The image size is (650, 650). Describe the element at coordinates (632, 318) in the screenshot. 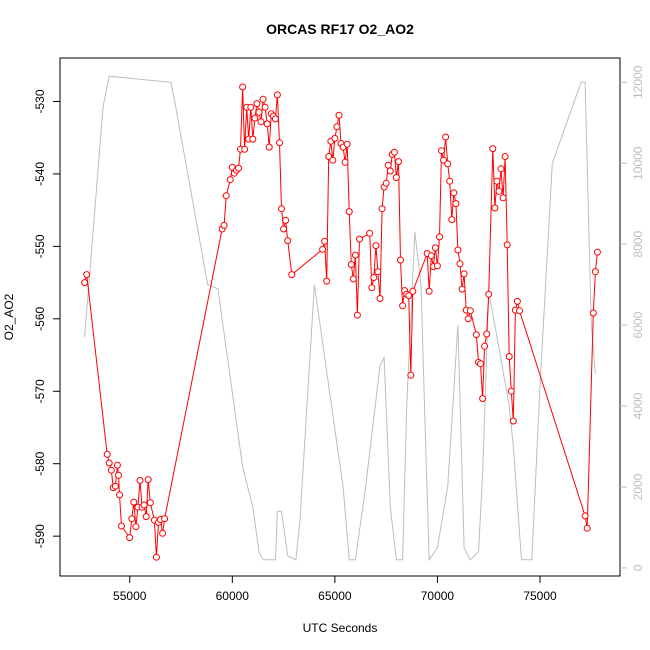

I see `y-axis-right: 0 2000 4000 6000 8000 10000 12000` at that location.